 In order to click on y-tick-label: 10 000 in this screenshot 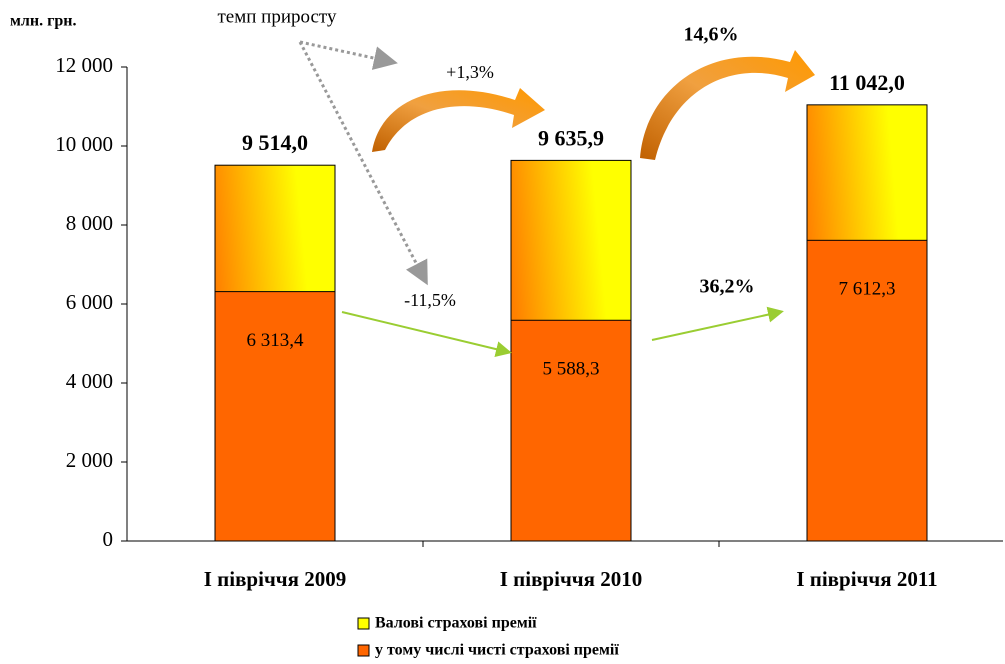, I will do `click(84, 144)`.